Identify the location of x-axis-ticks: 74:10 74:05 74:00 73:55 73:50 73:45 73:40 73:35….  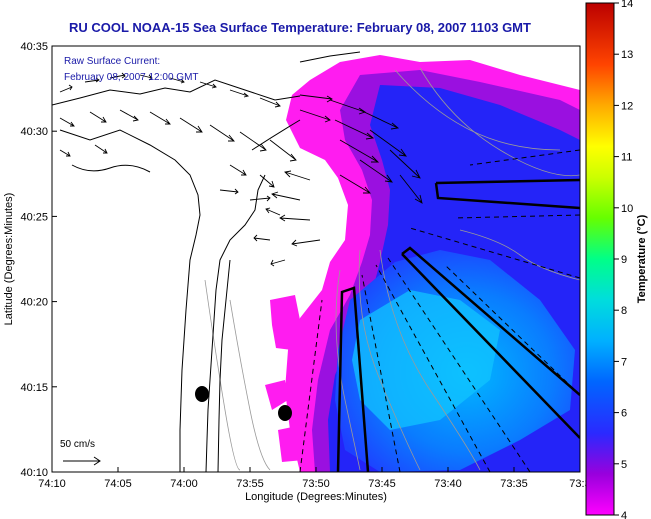
(314, 478).